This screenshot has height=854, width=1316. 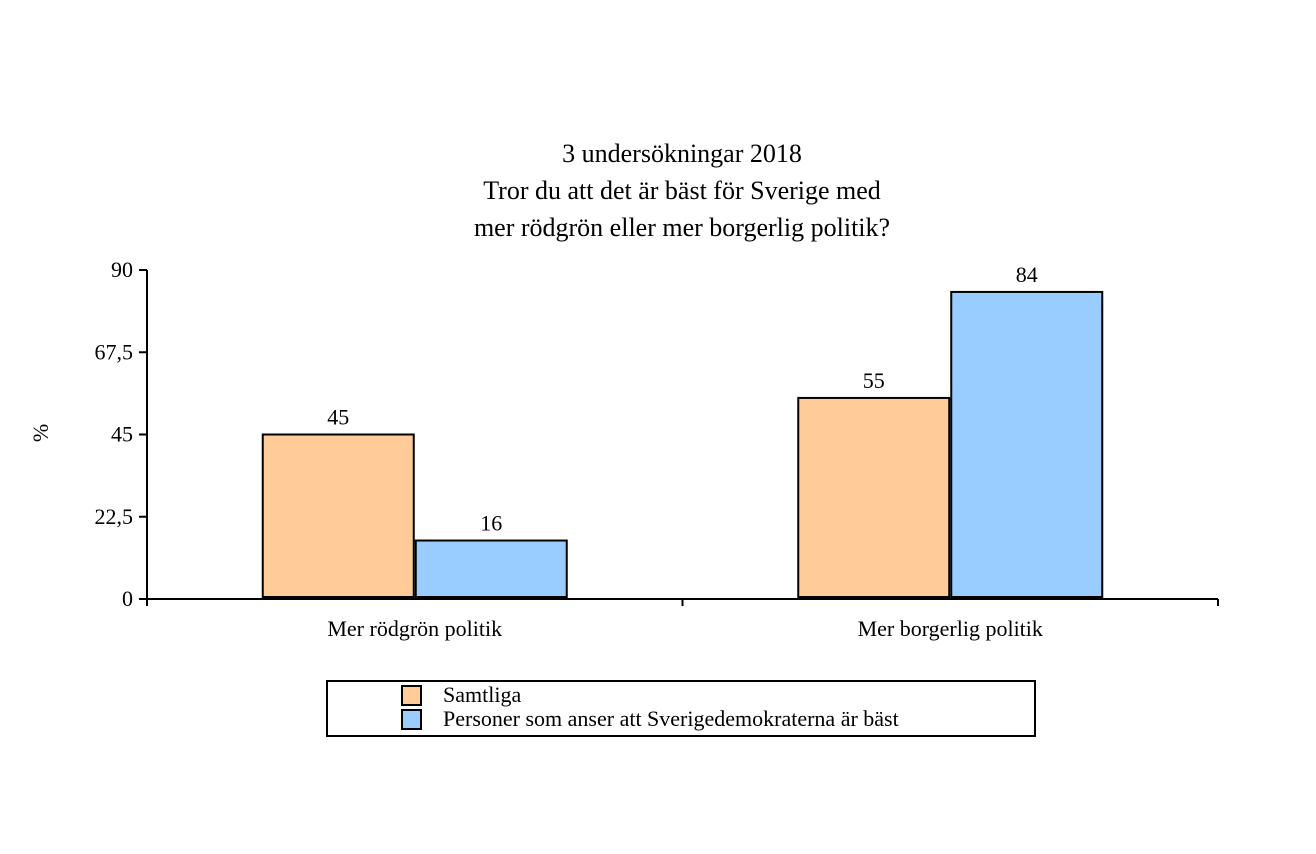 I want to click on data-label-2-2: 84, so click(x=1027, y=274).